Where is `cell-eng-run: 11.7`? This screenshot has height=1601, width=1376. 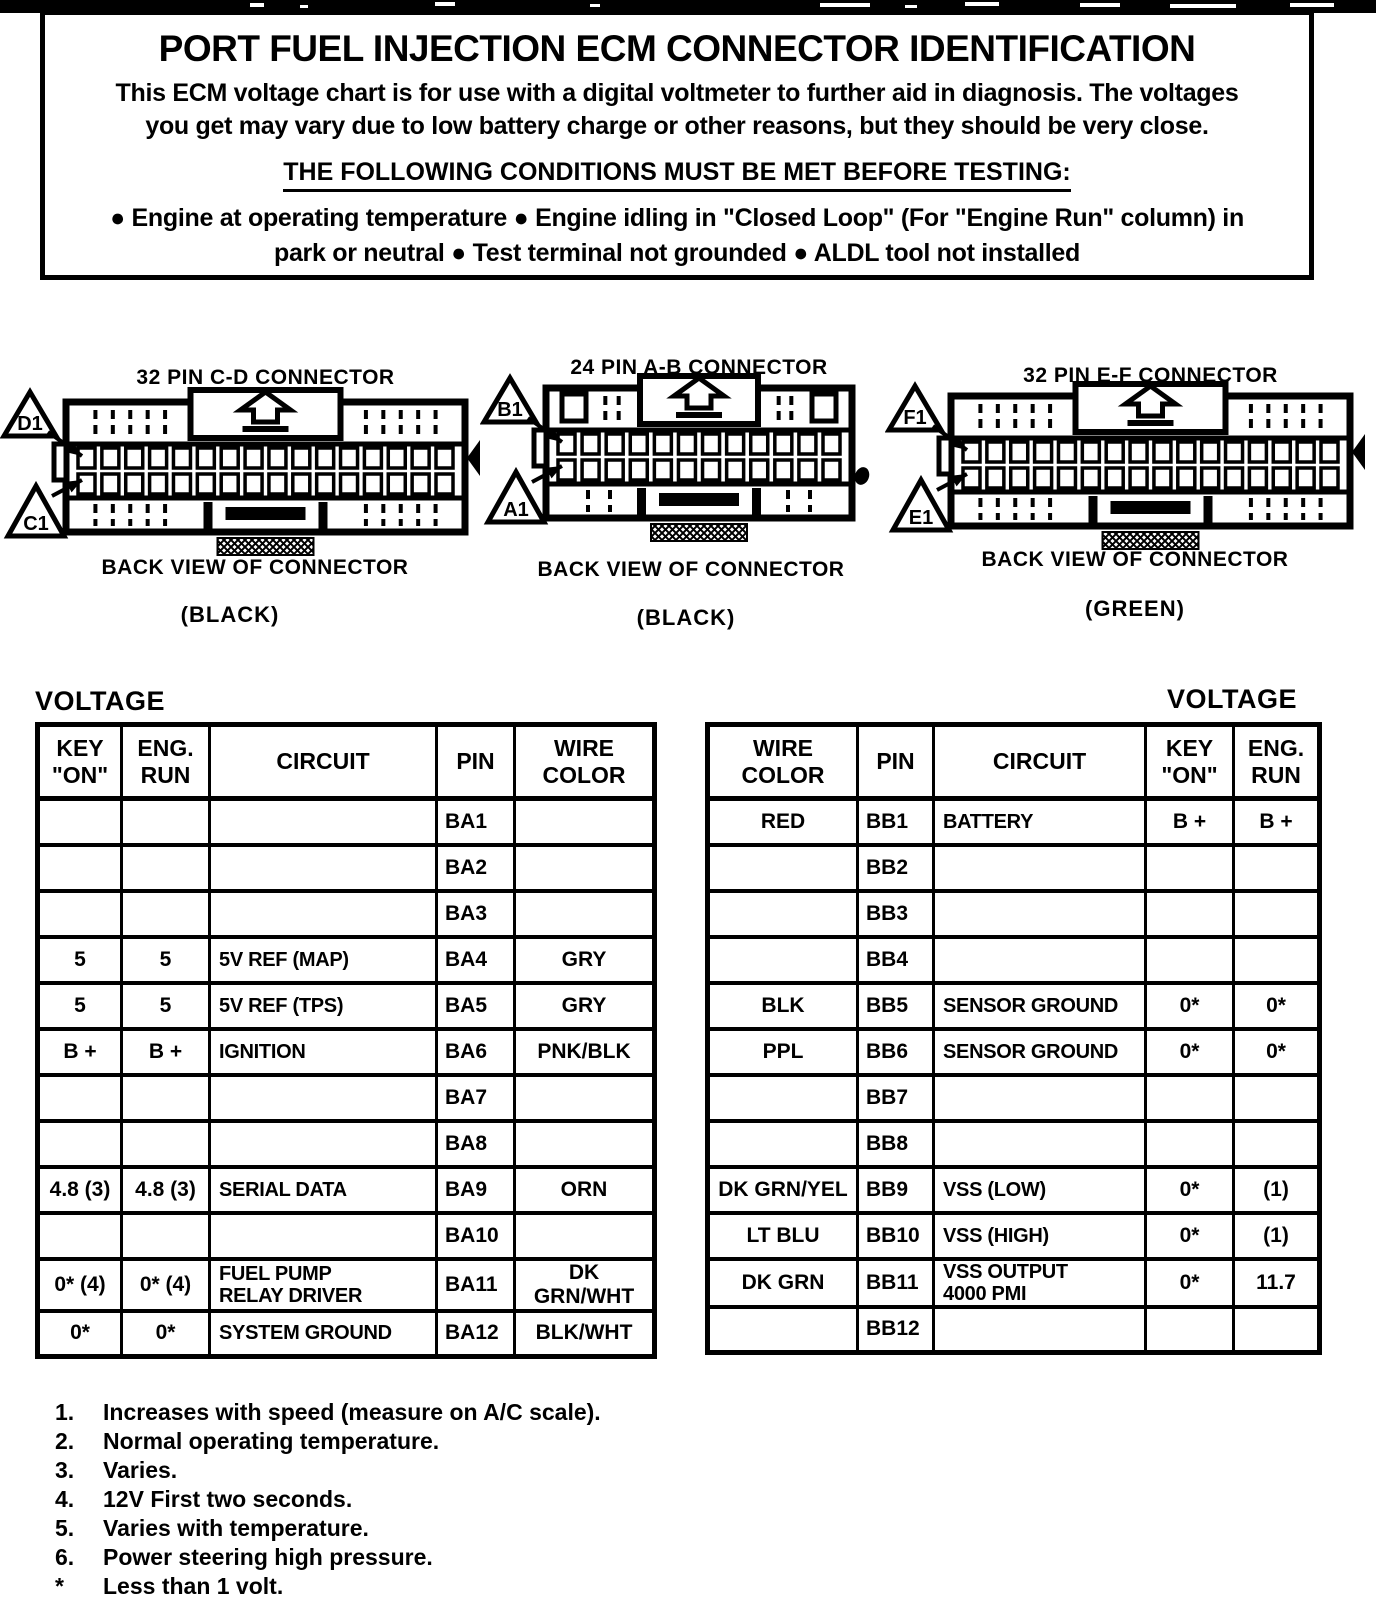 cell-eng-run: 11.7 is located at coordinates (1276, 1282).